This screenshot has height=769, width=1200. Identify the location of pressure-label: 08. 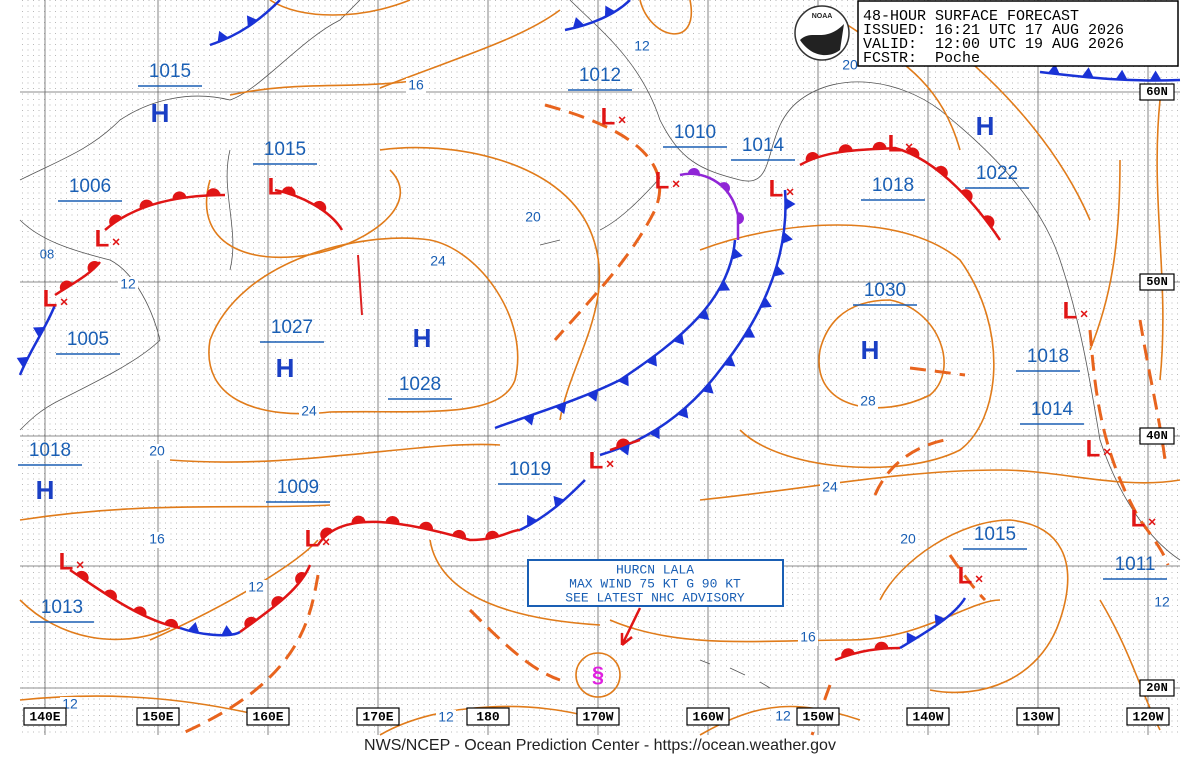
(47, 253).